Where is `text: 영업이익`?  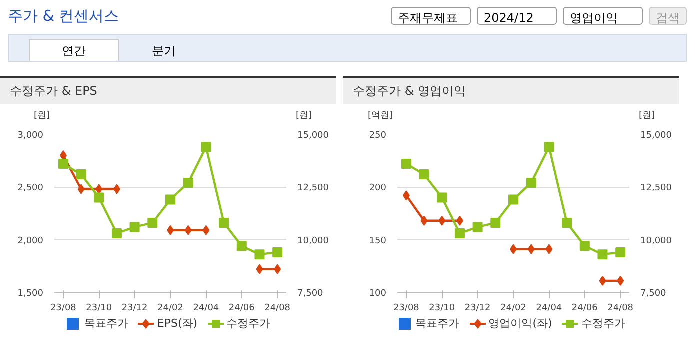
text: 영업이익 is located at coordinates (603, 15).